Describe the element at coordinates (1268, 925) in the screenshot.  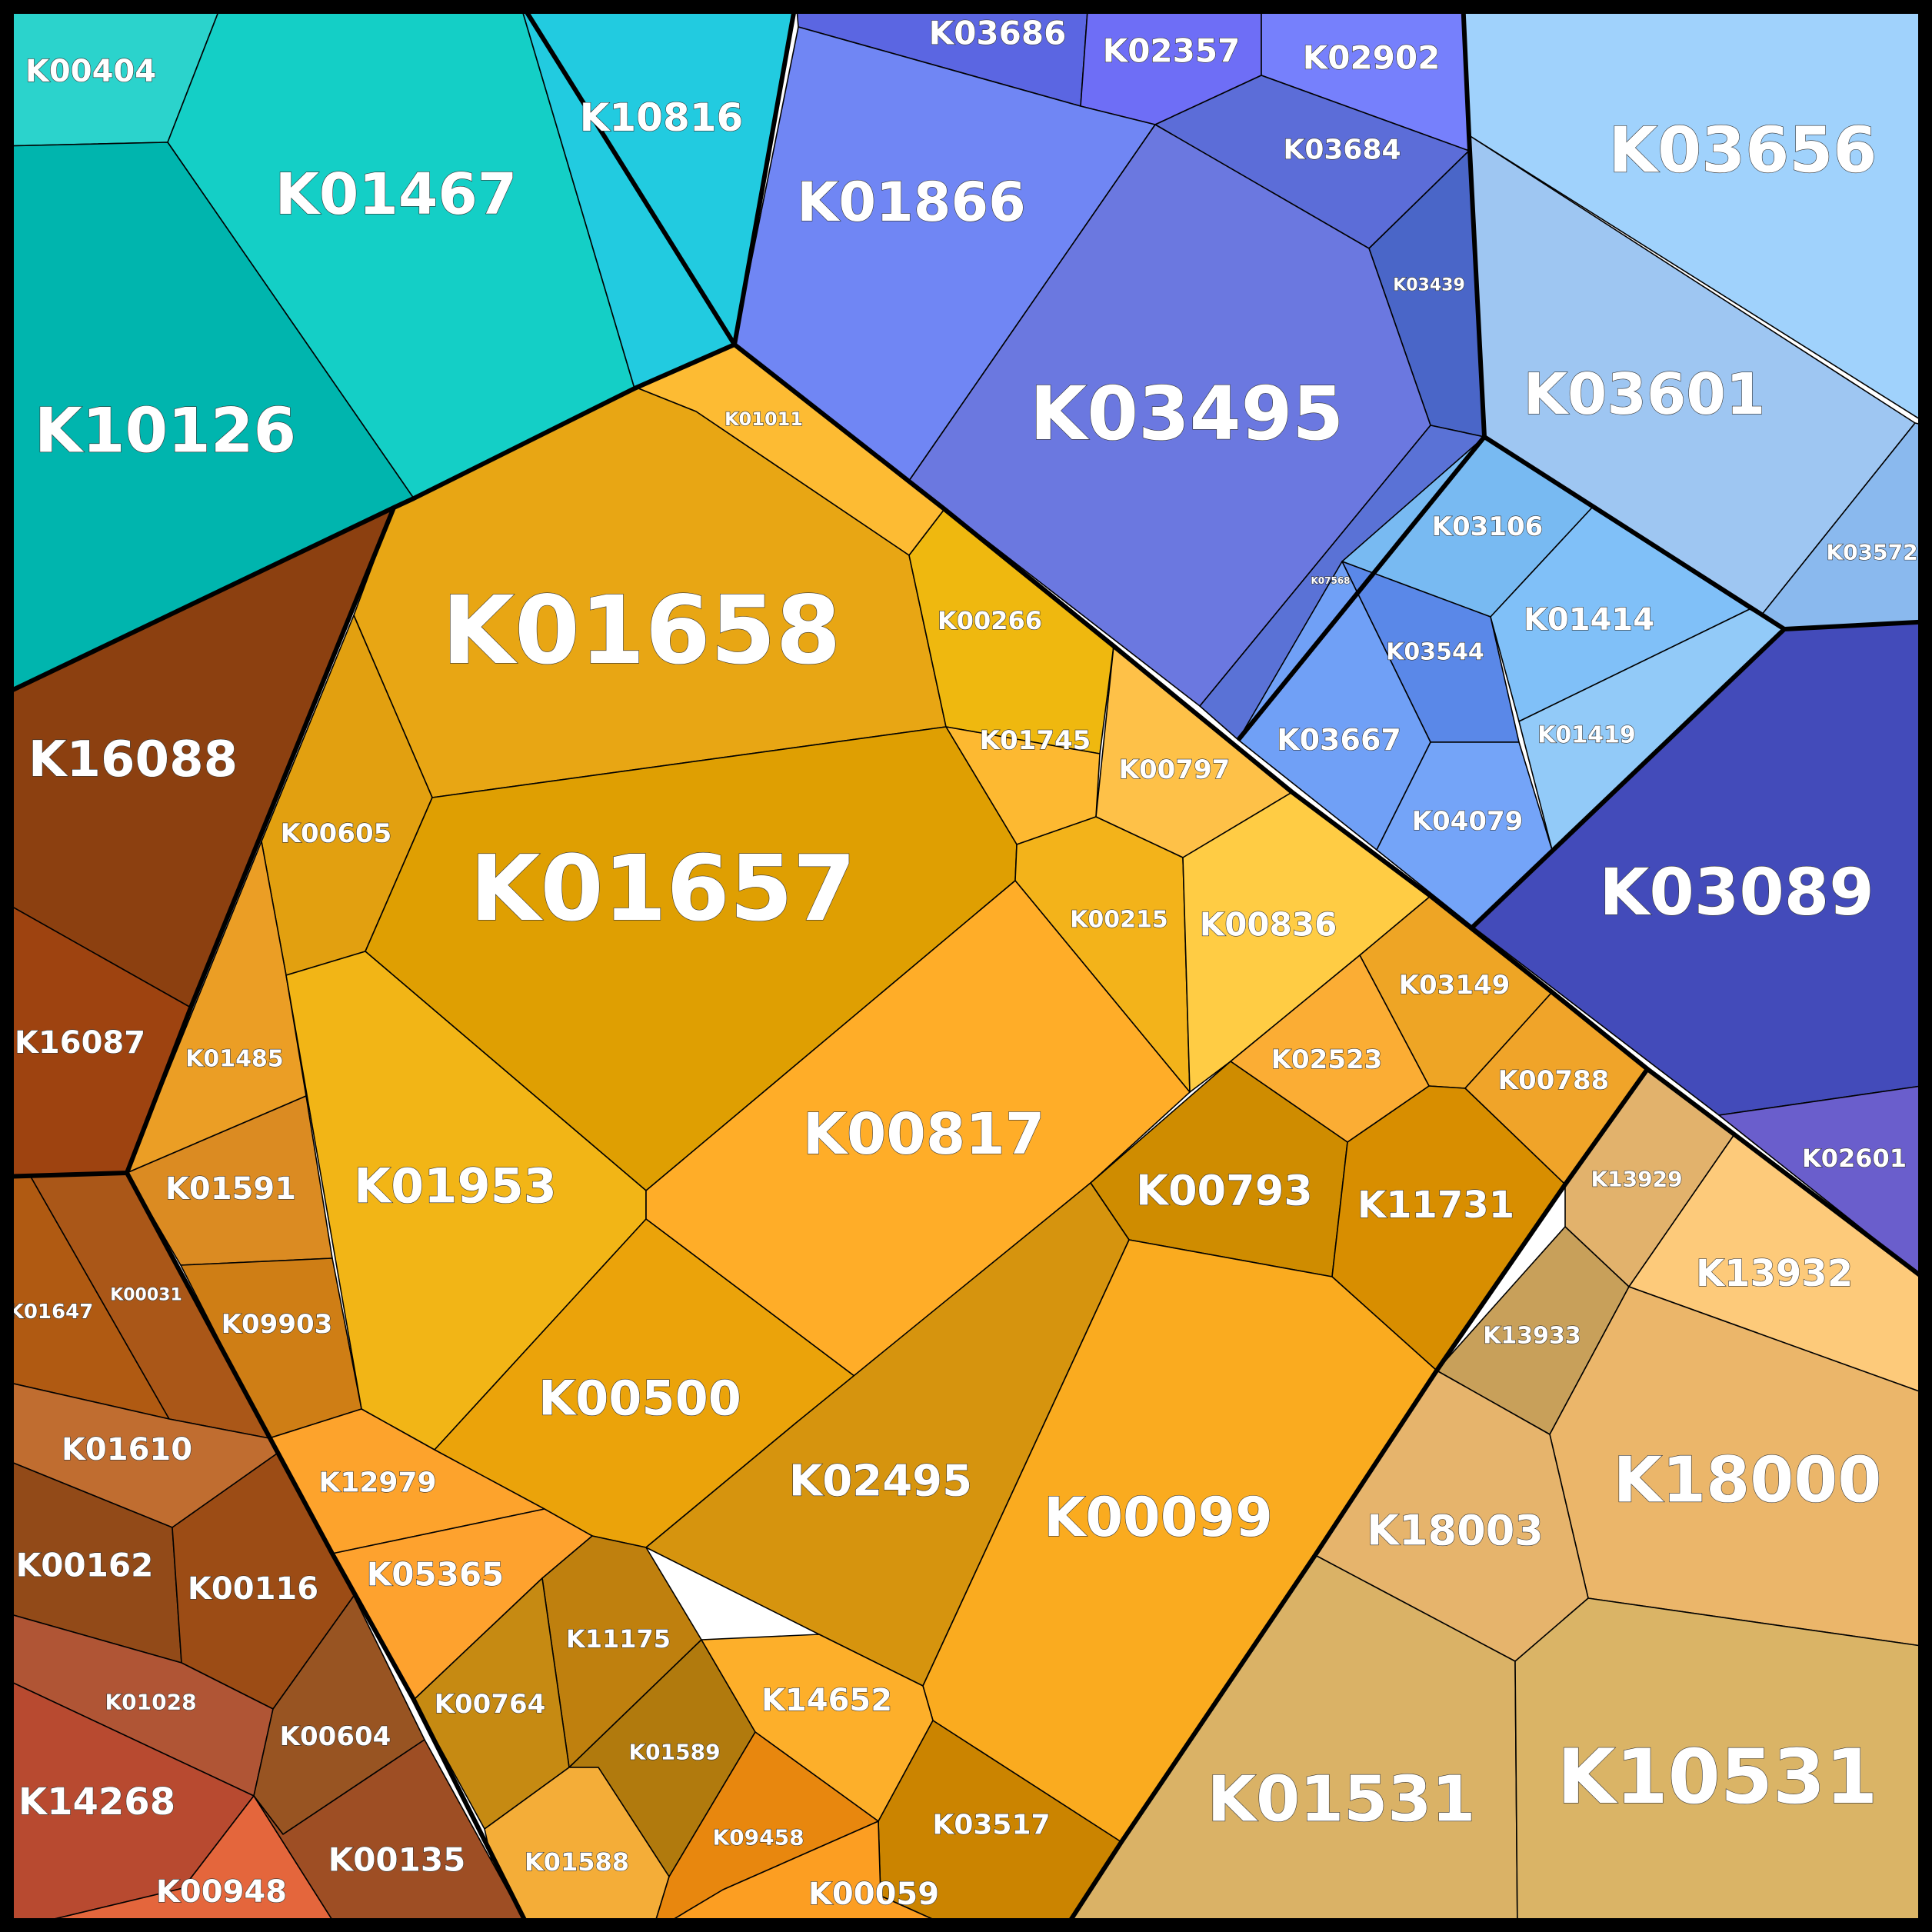
I see `cell-label-k00836: K00836` at that location.